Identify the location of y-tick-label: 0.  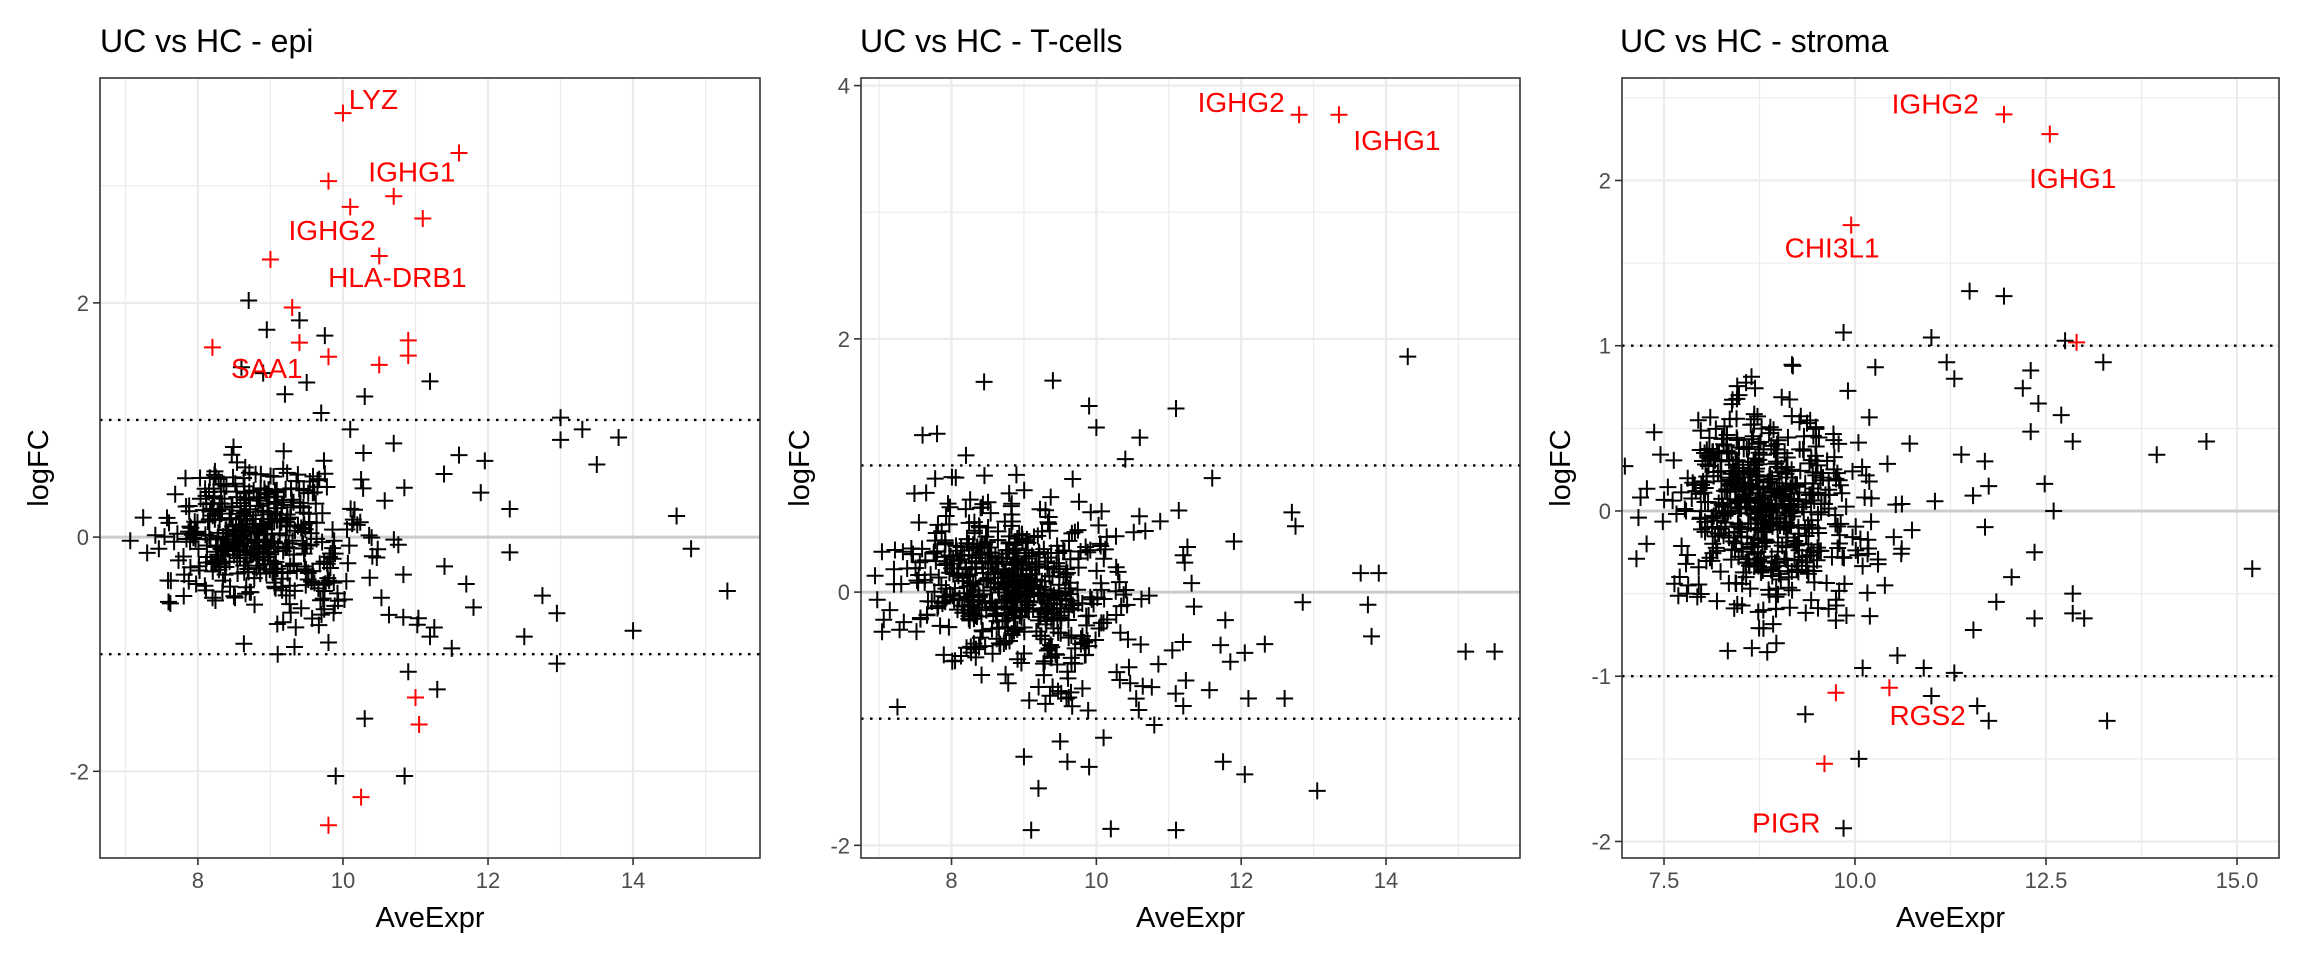
(844, 592).